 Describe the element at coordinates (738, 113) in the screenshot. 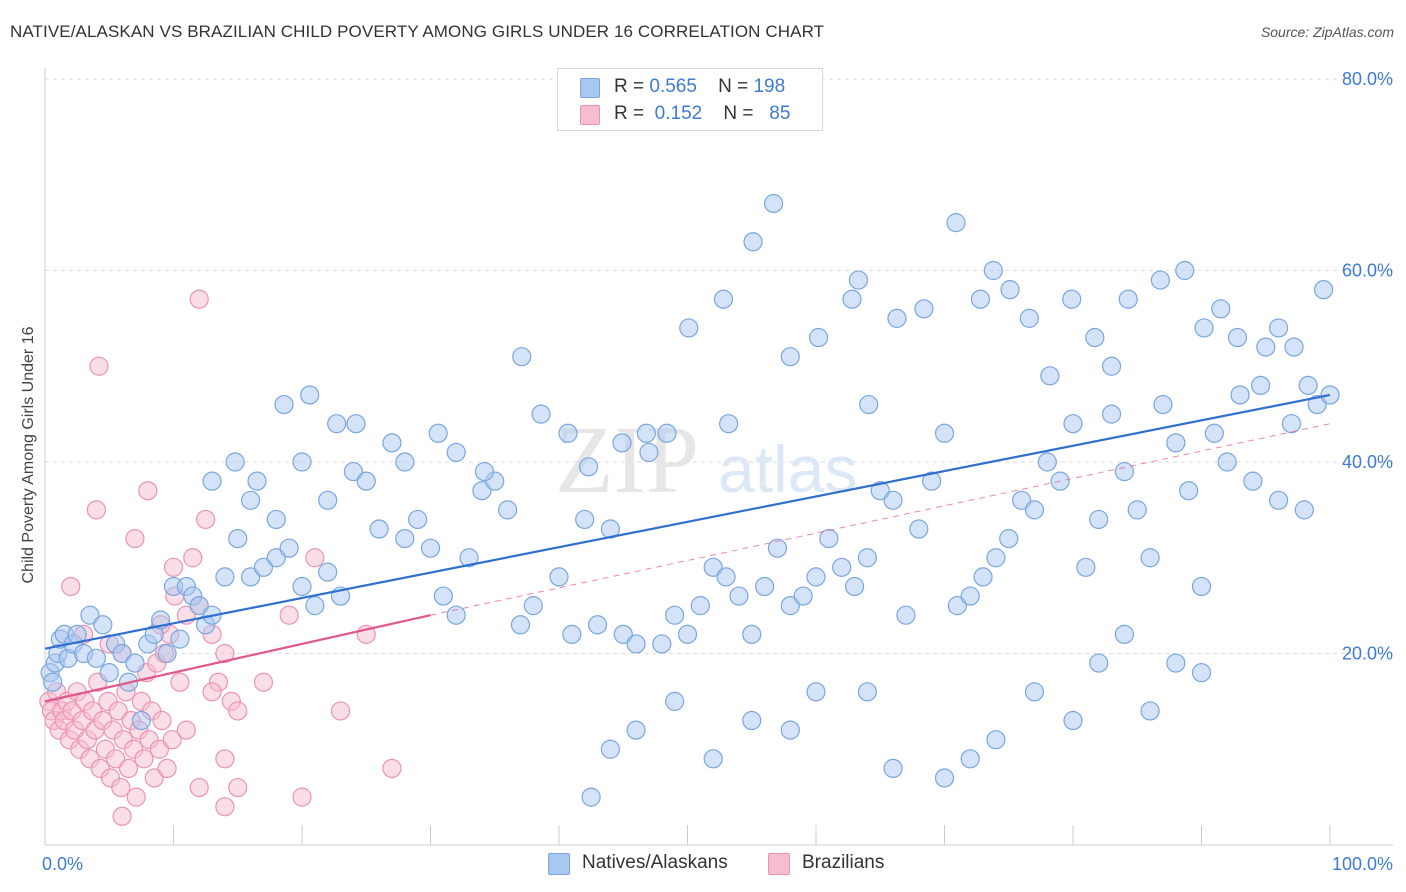

I see `legend-n-label: N =` at that location.